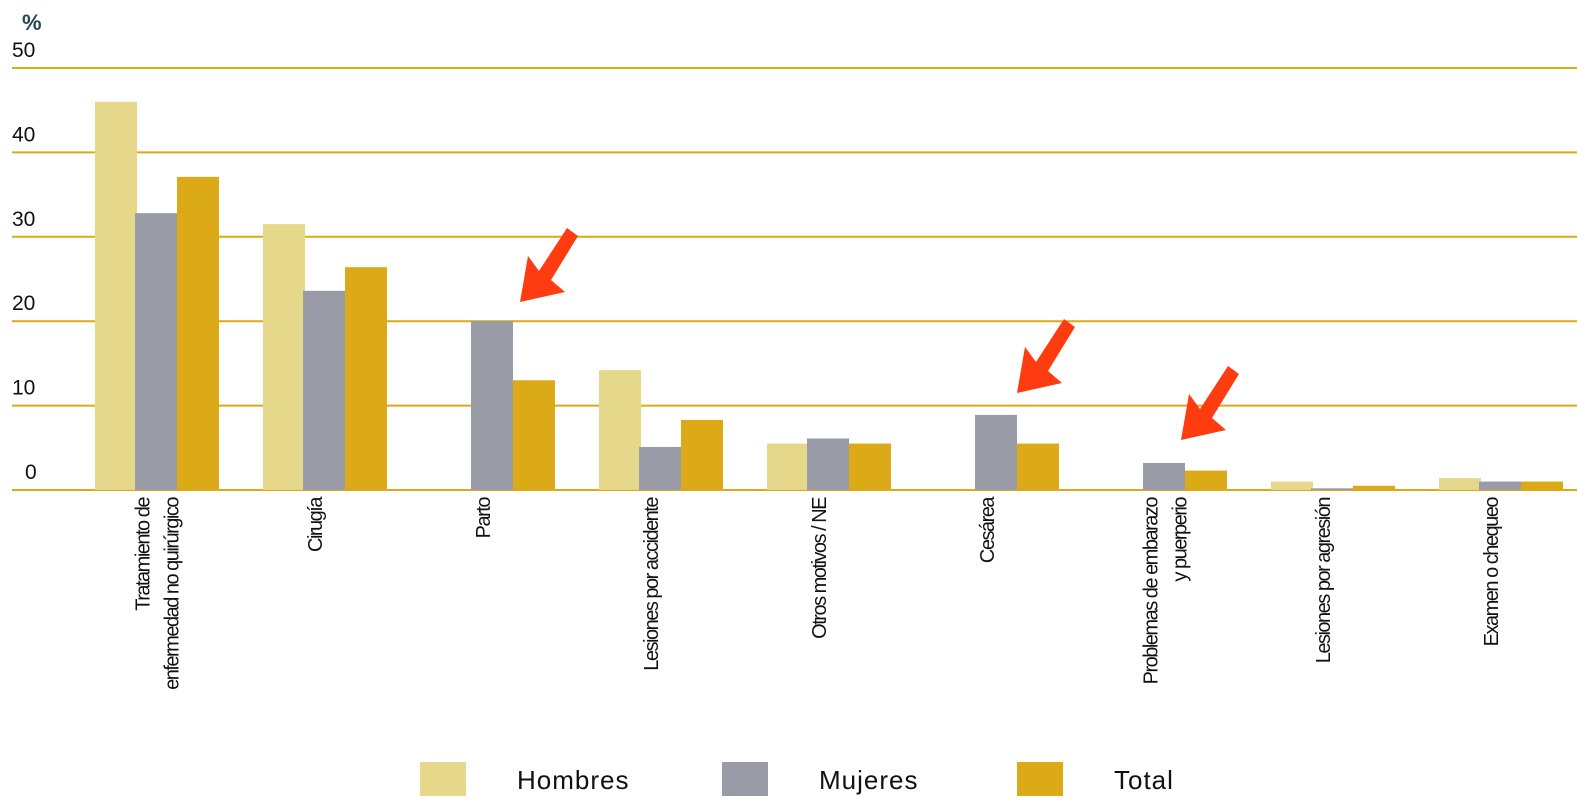 The image size is (1577, 801). What do you see at coordinates (144, 554) in the screenshot?
I see `x-tick-label: Tratamiento de` at bounding box center [144, 554].